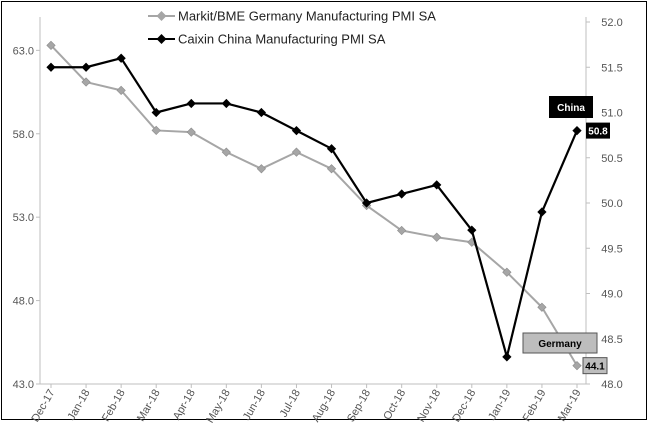 The height and width of the screenshot is (423, 650). Describe the element at coordinates (394, 405) in the screenshot. I see `x-tick-label: Oct-18` at that location.